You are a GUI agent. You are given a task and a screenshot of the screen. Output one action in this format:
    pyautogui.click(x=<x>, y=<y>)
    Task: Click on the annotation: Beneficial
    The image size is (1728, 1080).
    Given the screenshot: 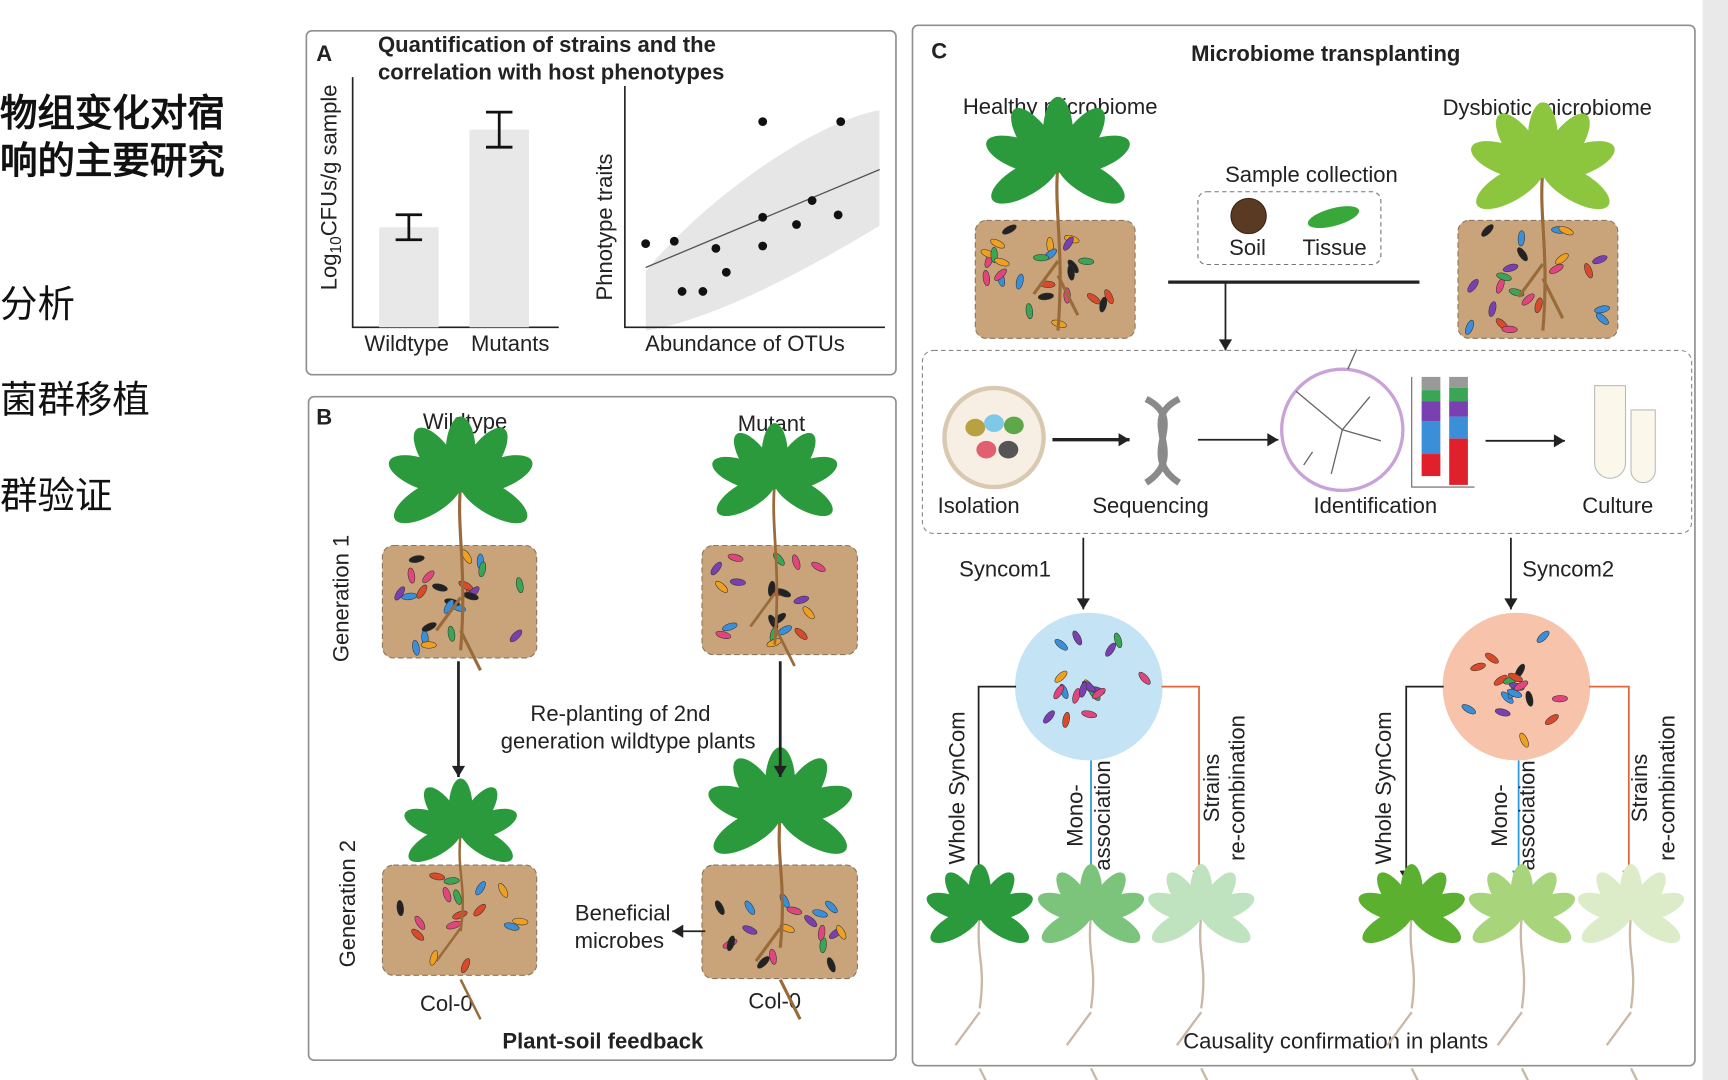 What is the action you would take?
    pyautogui.click(x=623, y=913)
    